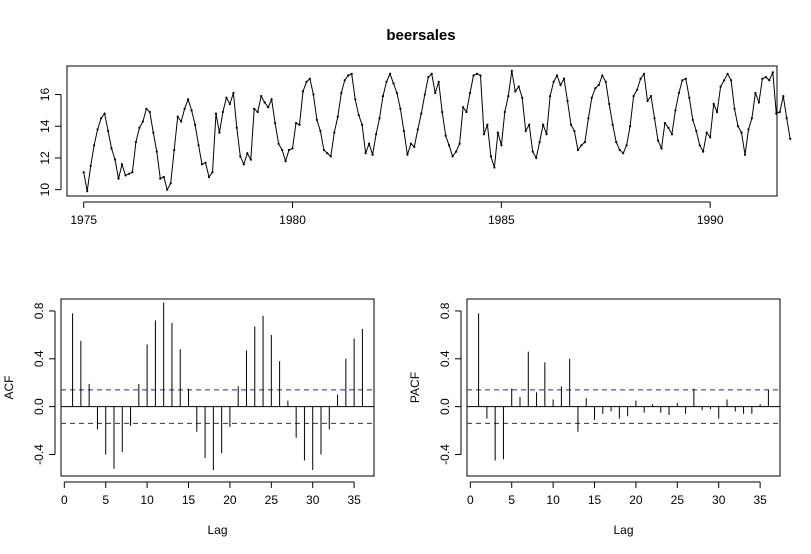 The image size is (811, 554). Describe the element at coordinates (189, 500) in the screenshot. I see `acf-x-tick-label: 15` at that location.